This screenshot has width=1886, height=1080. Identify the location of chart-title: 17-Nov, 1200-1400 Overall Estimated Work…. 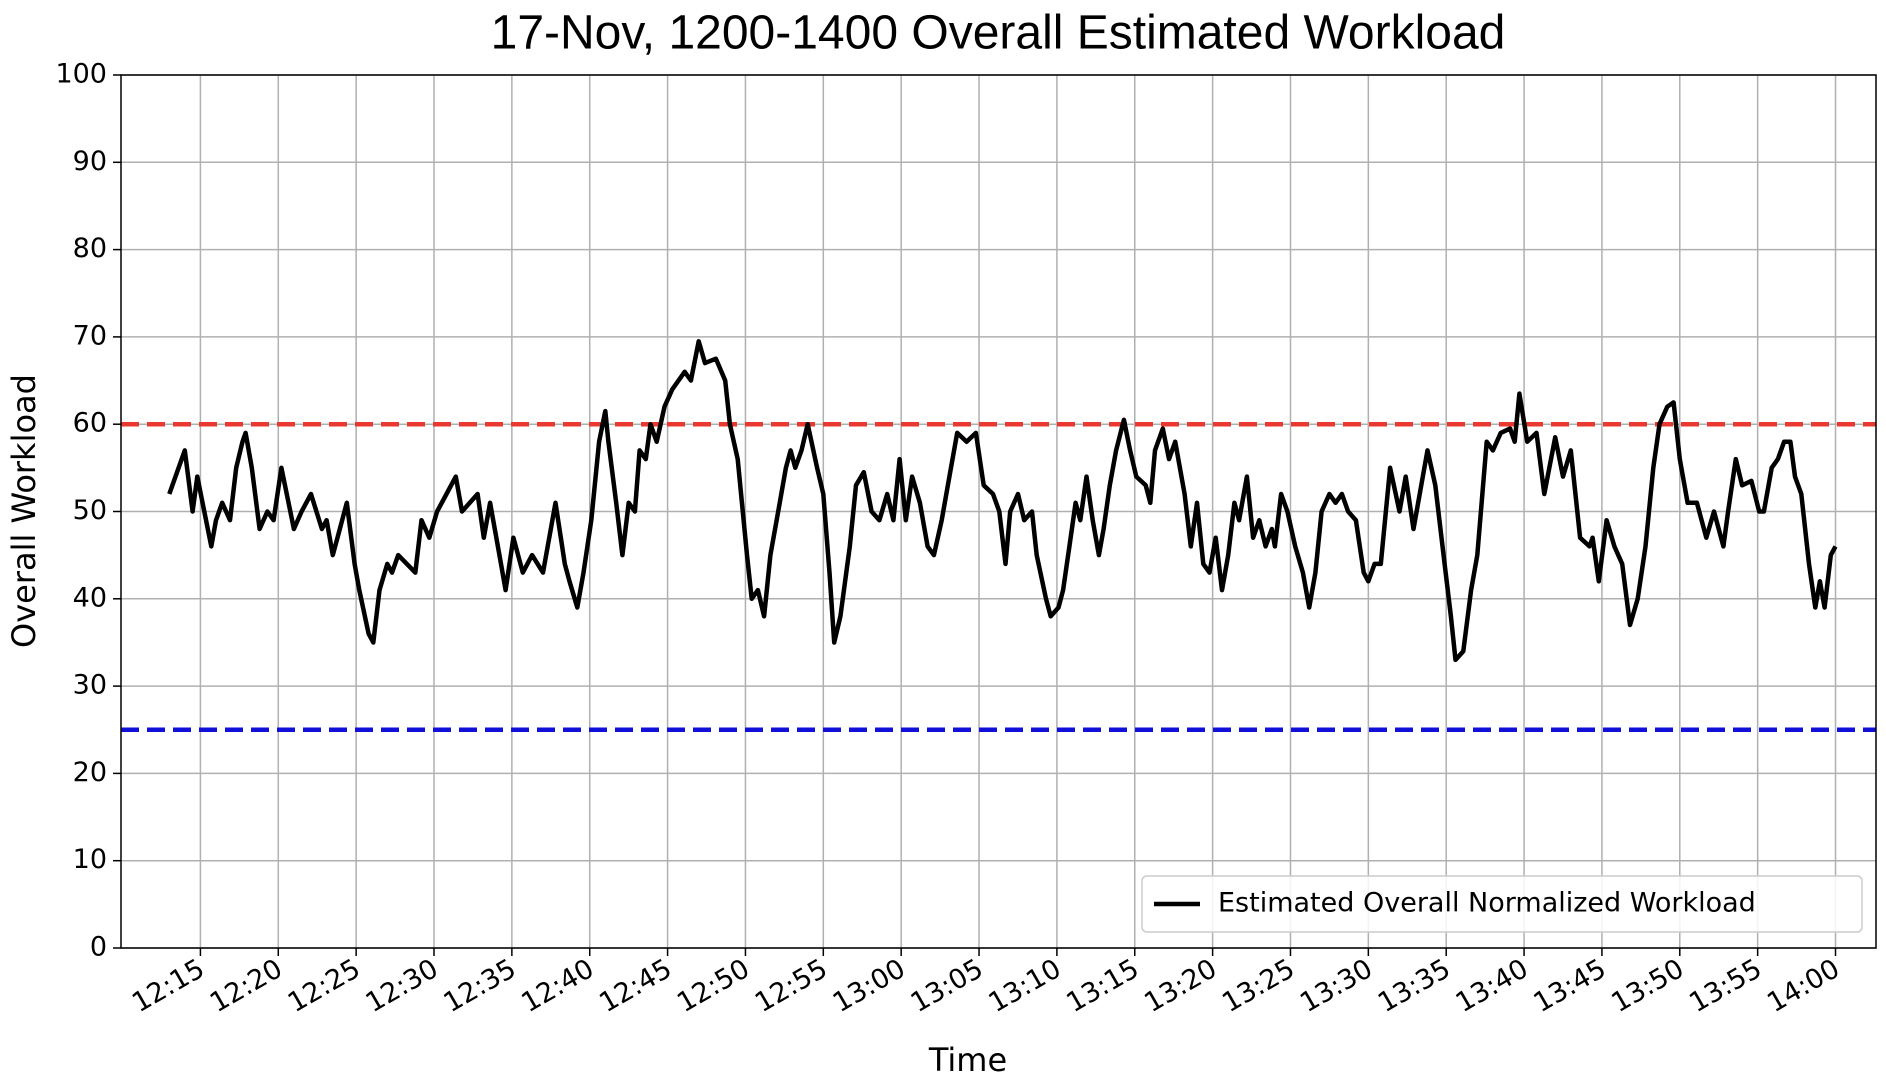
(998, 33).